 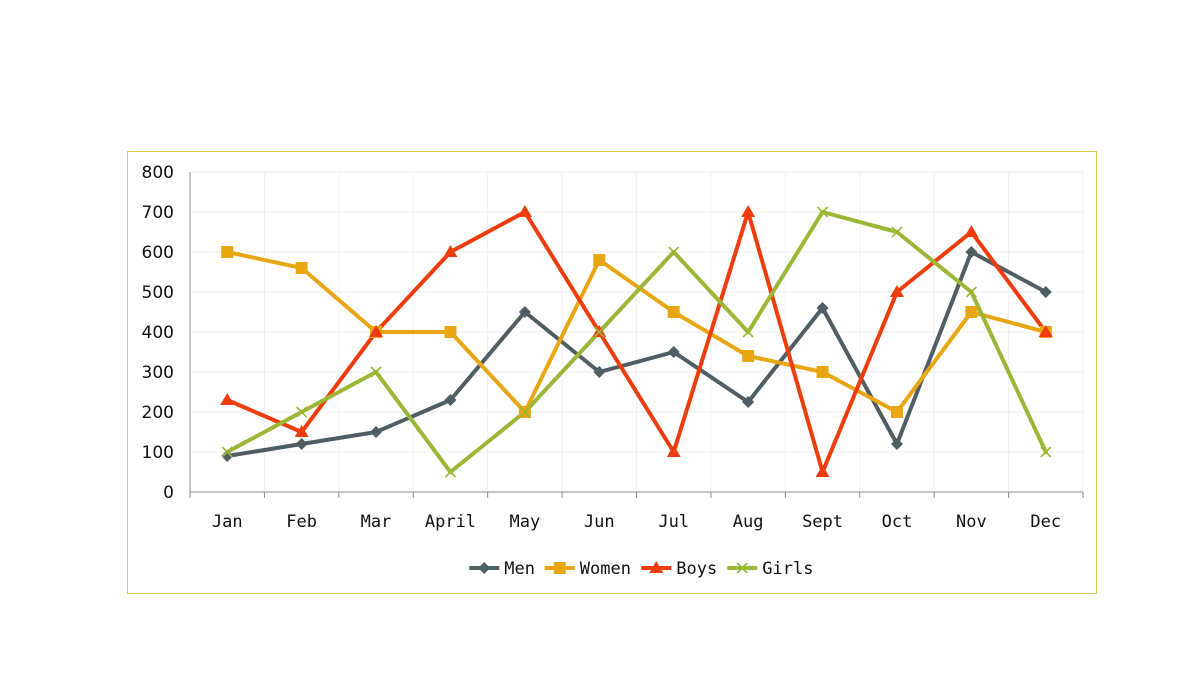 I want to click on x-tick-label-dec: Dec, so click(x=1045, y=522).